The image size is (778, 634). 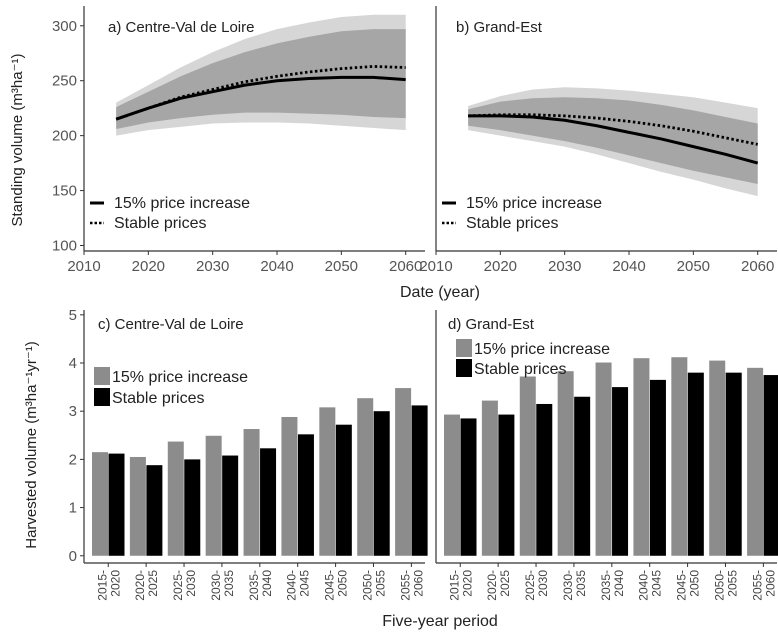 I want to click on x-tick-label: 2025-2030, so click(x=184, y=585).